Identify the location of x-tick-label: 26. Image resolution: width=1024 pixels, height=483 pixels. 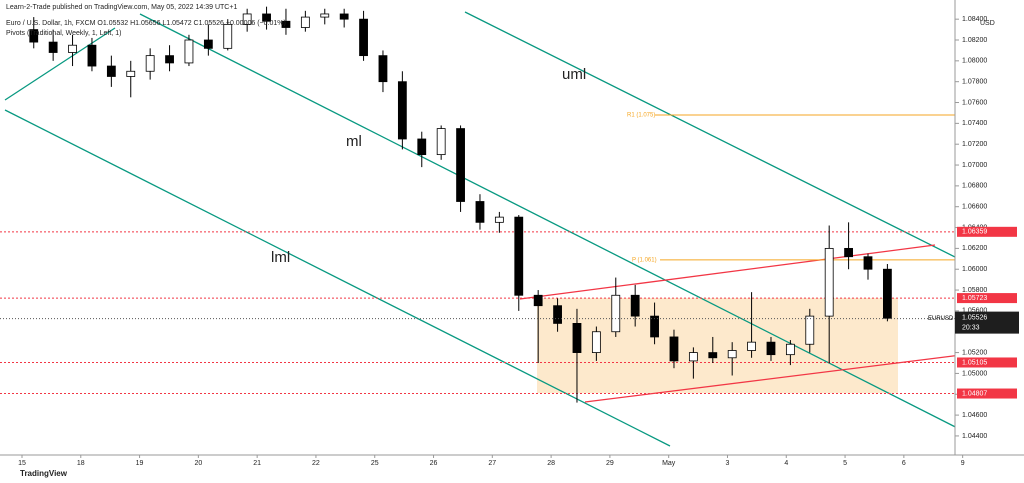
(434, 463).